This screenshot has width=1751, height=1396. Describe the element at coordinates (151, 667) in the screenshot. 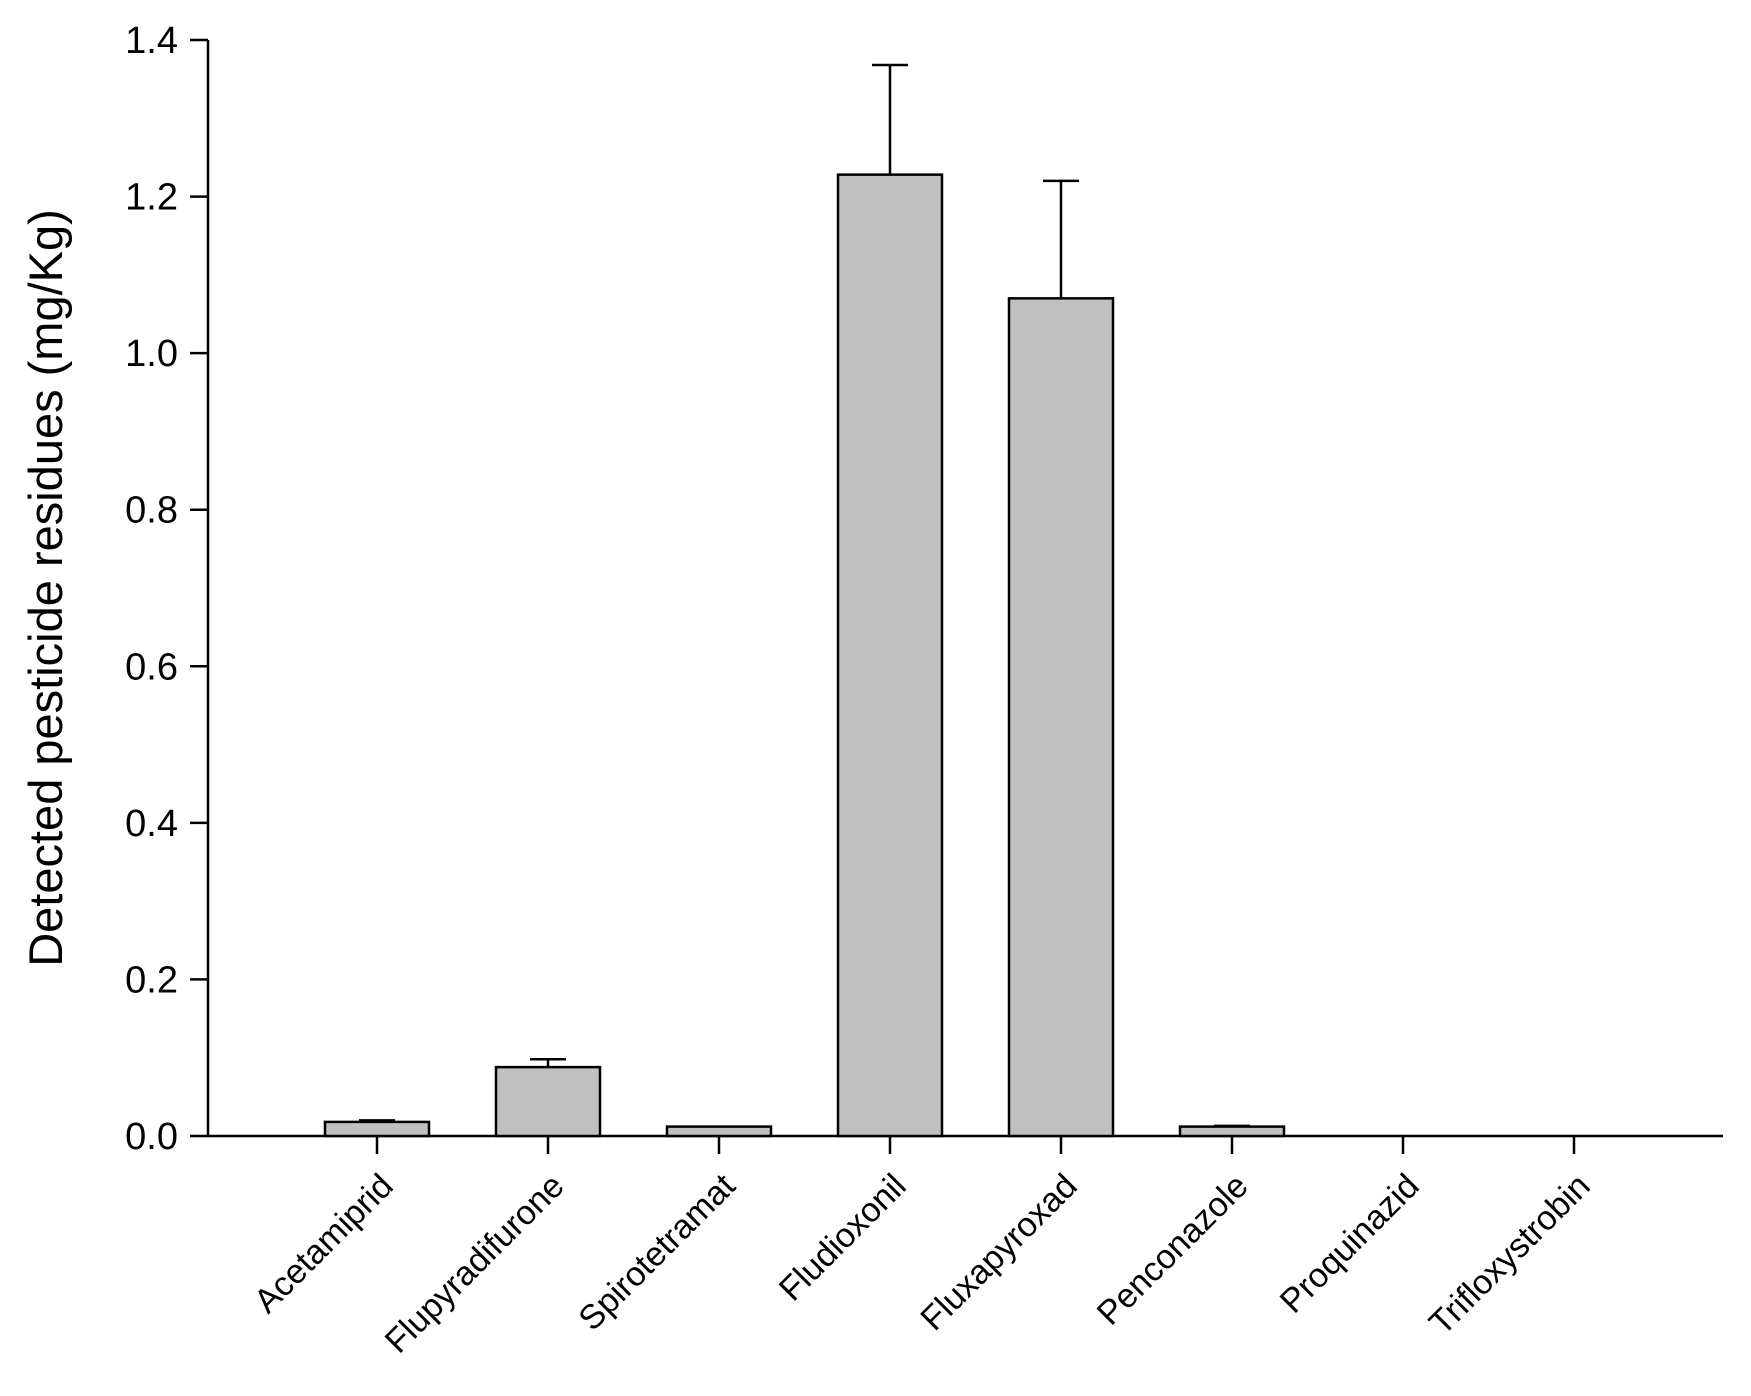

I see `y-tick-label: 0.6` at that location.